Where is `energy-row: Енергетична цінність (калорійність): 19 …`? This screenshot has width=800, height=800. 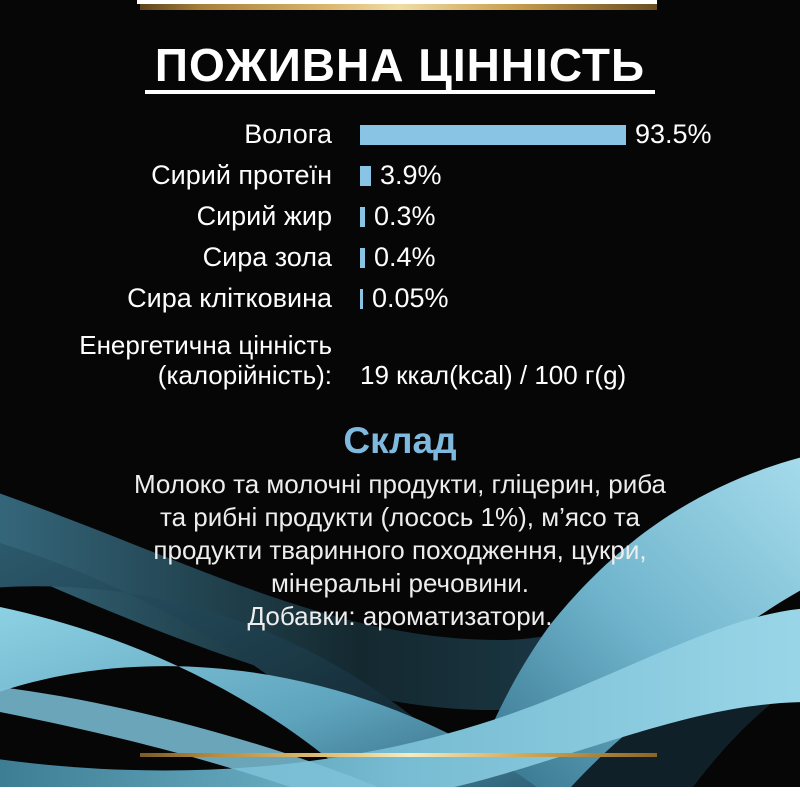
energy-row: Енергетична цінність (калорійність): 19 … is located at coordinates (400, 360).